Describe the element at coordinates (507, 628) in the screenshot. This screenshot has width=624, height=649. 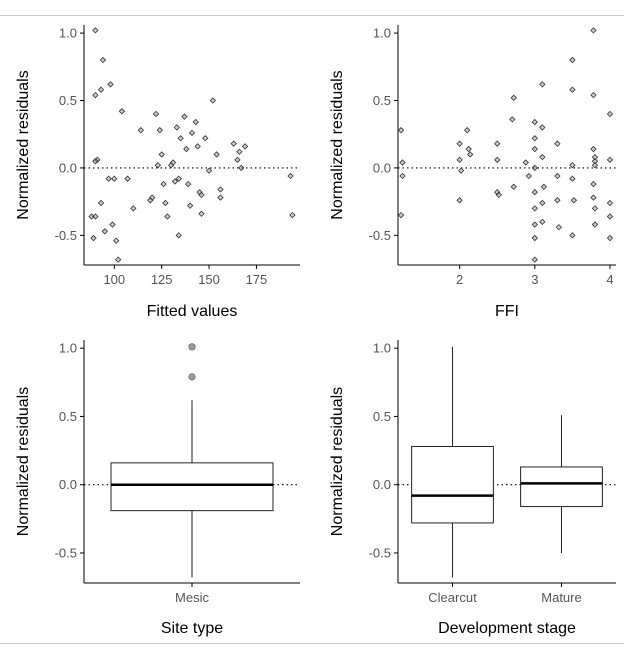
I see `x-axis-title: Development stage` at that location.